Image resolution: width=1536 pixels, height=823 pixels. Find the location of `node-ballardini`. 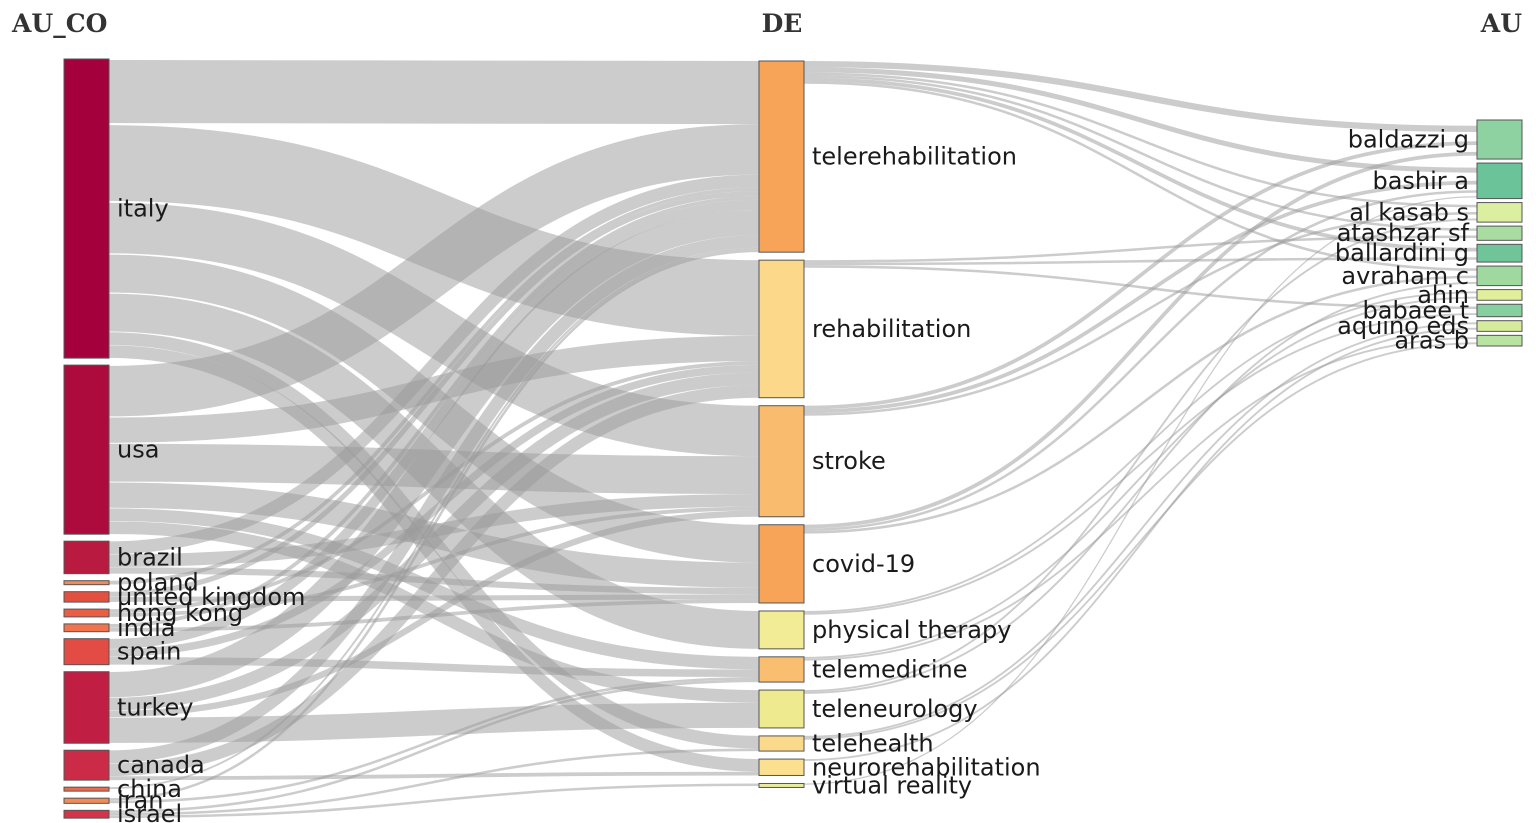

node-ballardini is located at coordinates (1499, 253).